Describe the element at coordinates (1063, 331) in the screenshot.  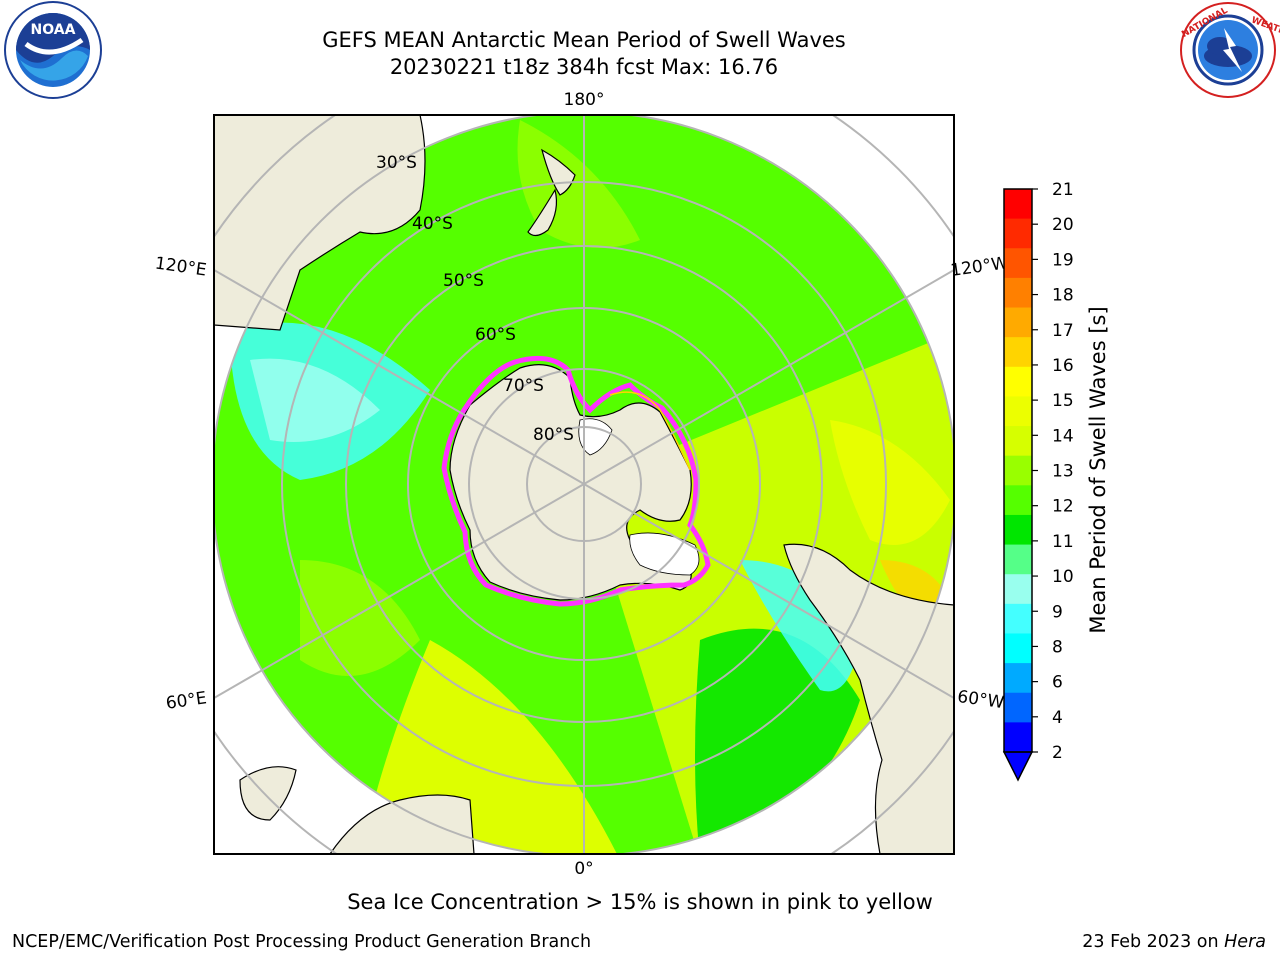
I see `colorbar-tick-label: 17` at that location.